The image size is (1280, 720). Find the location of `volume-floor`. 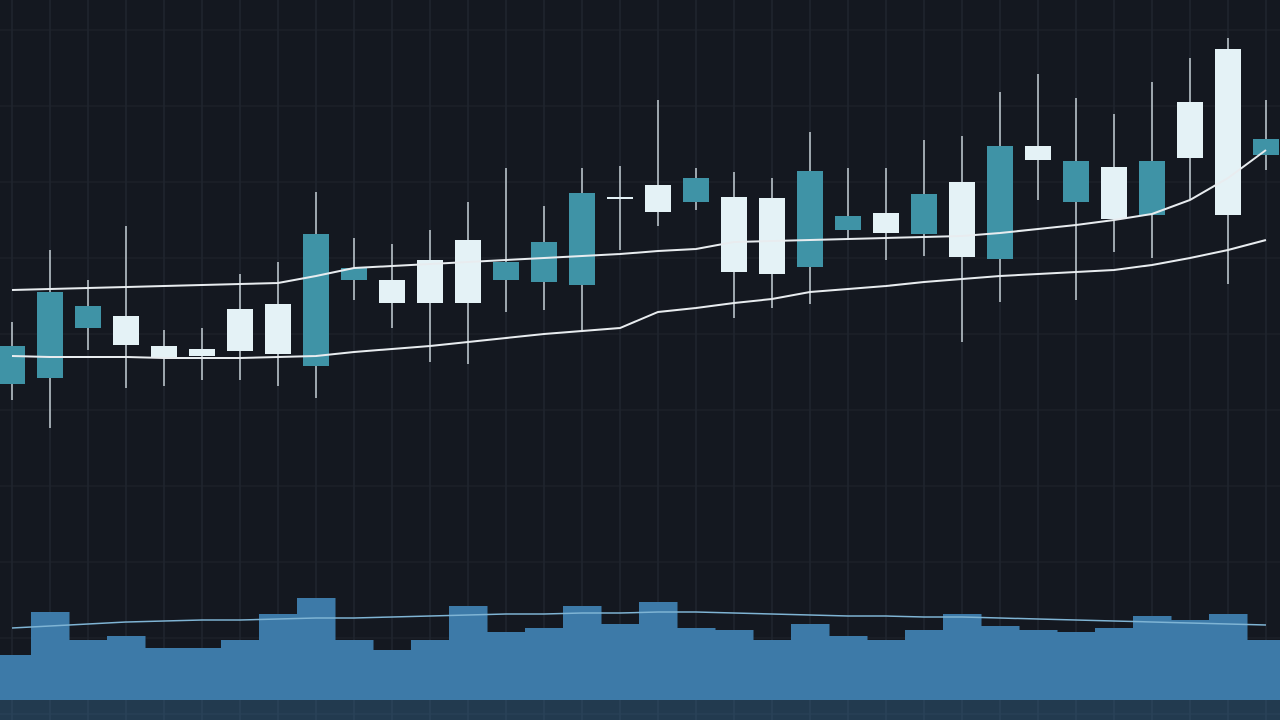

volume-floor is located at coordinates (640, 710).